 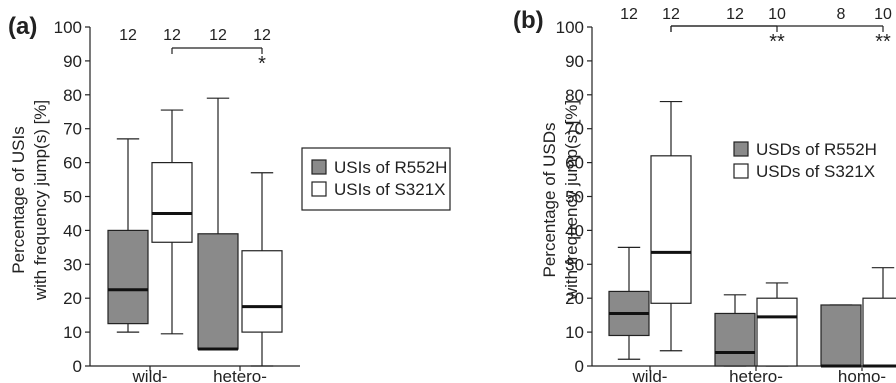 What do you see at coordinates (72, 298) in the screenshot?
I see `panel-a-y-tick-label: 20` at bounding box center [72, 298].